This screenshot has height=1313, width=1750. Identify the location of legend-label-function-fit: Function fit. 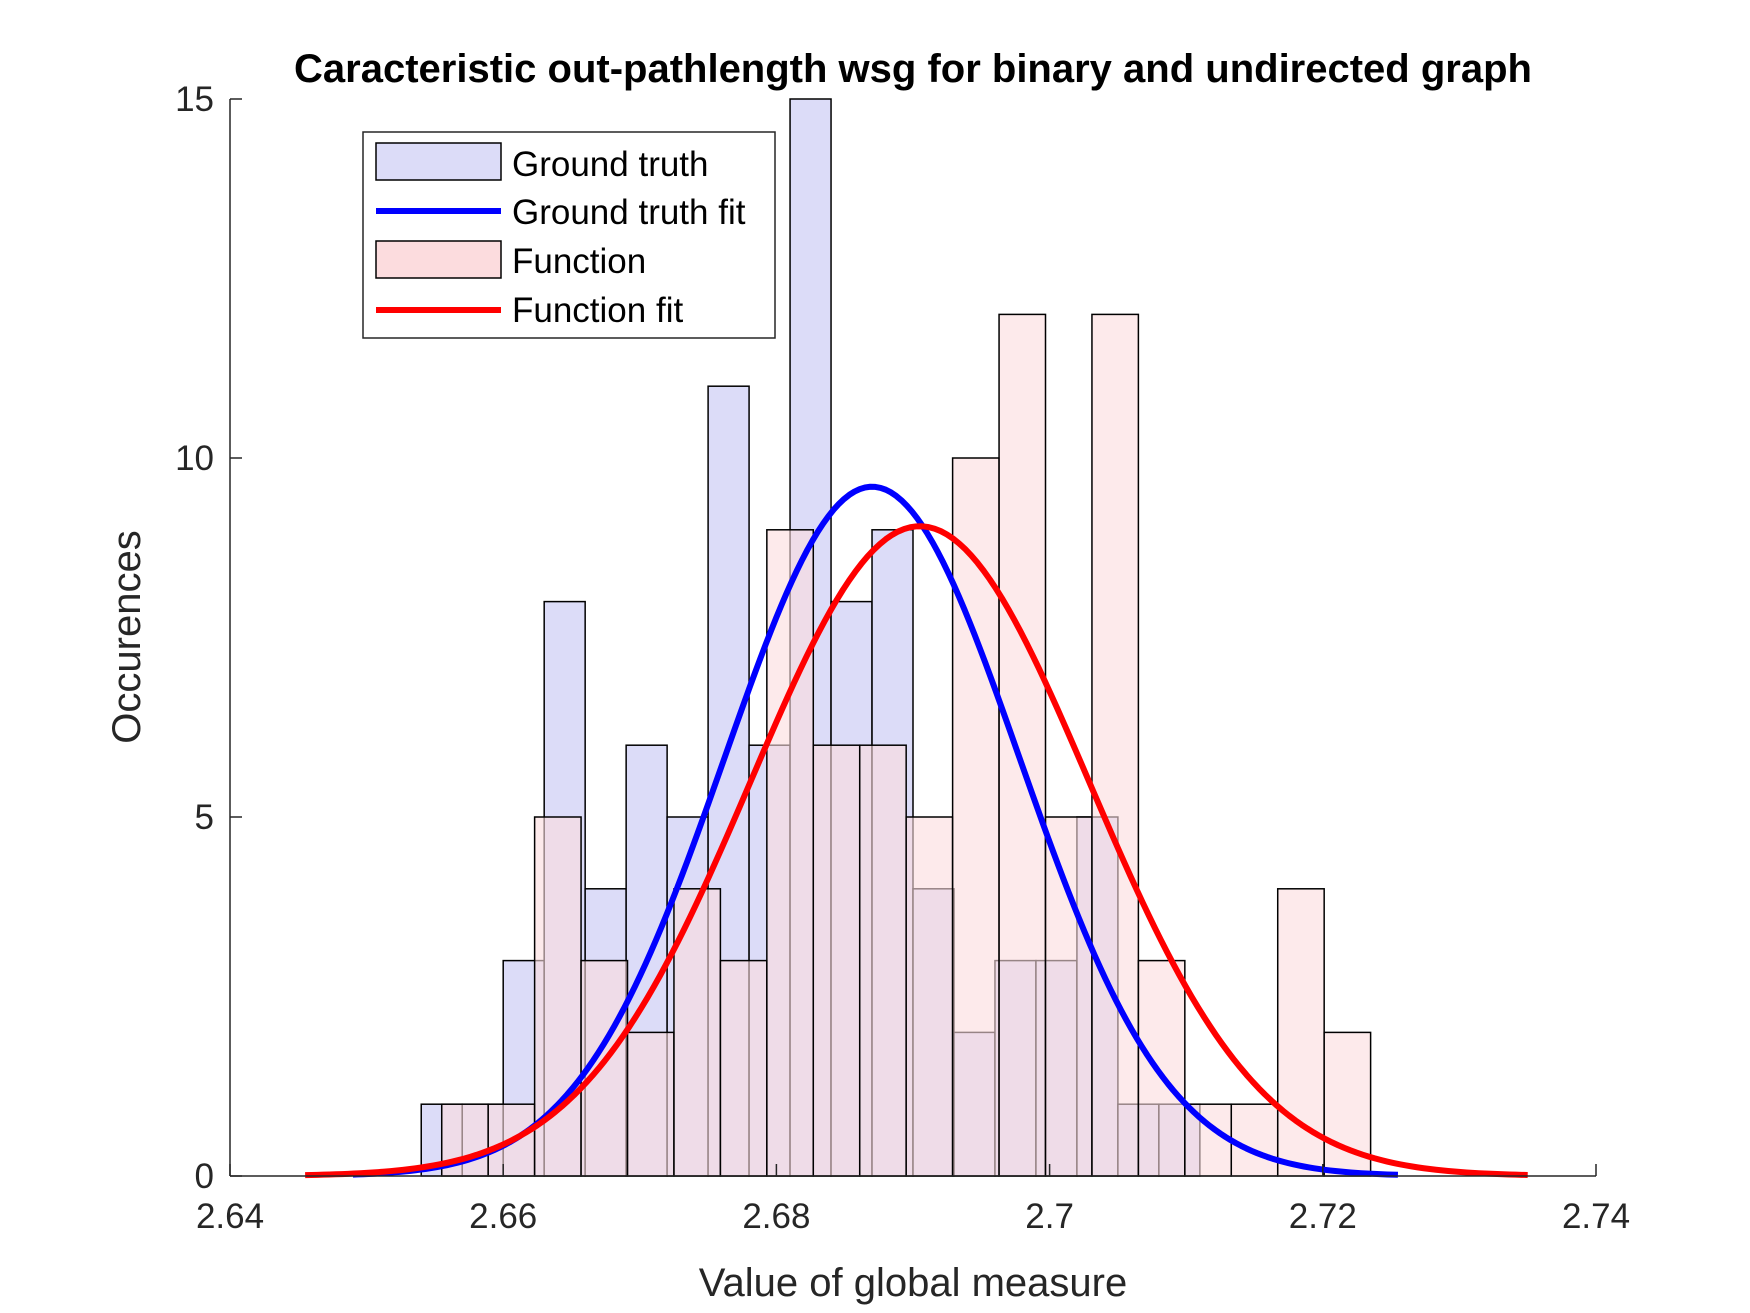
(597, 310).